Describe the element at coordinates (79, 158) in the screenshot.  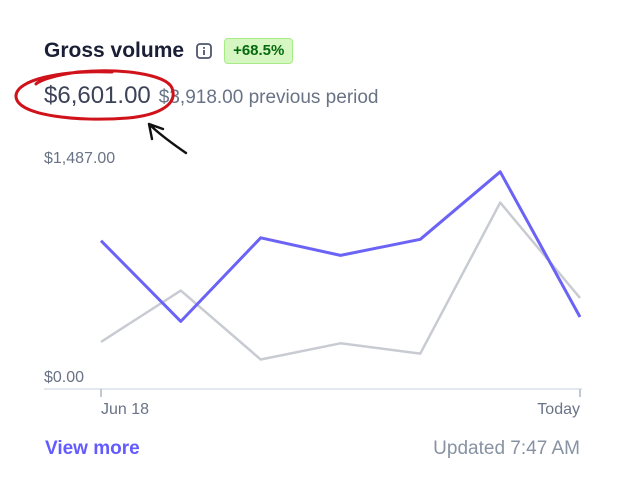
I see `y-tick-label-max: $1,487.00` at that location.